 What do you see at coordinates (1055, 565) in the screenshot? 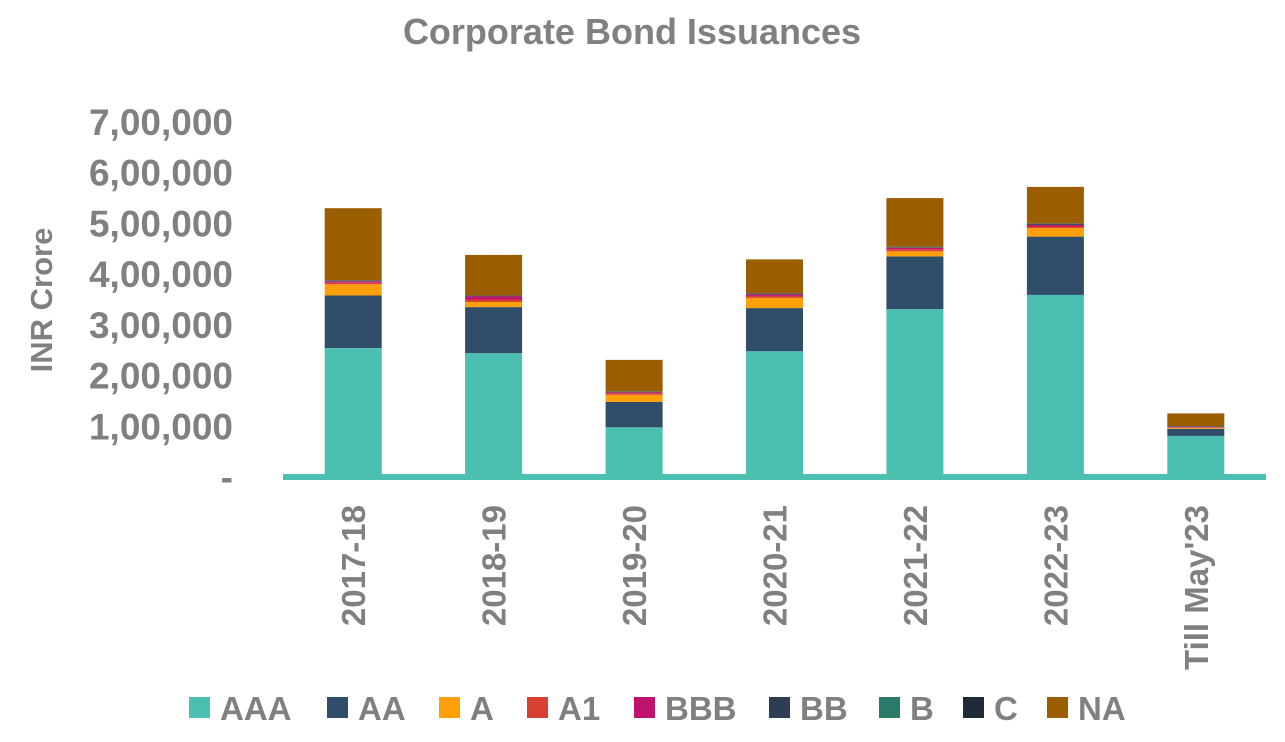
I see `x-tick-label: 2022-23` at bounding box center [1055, 565].